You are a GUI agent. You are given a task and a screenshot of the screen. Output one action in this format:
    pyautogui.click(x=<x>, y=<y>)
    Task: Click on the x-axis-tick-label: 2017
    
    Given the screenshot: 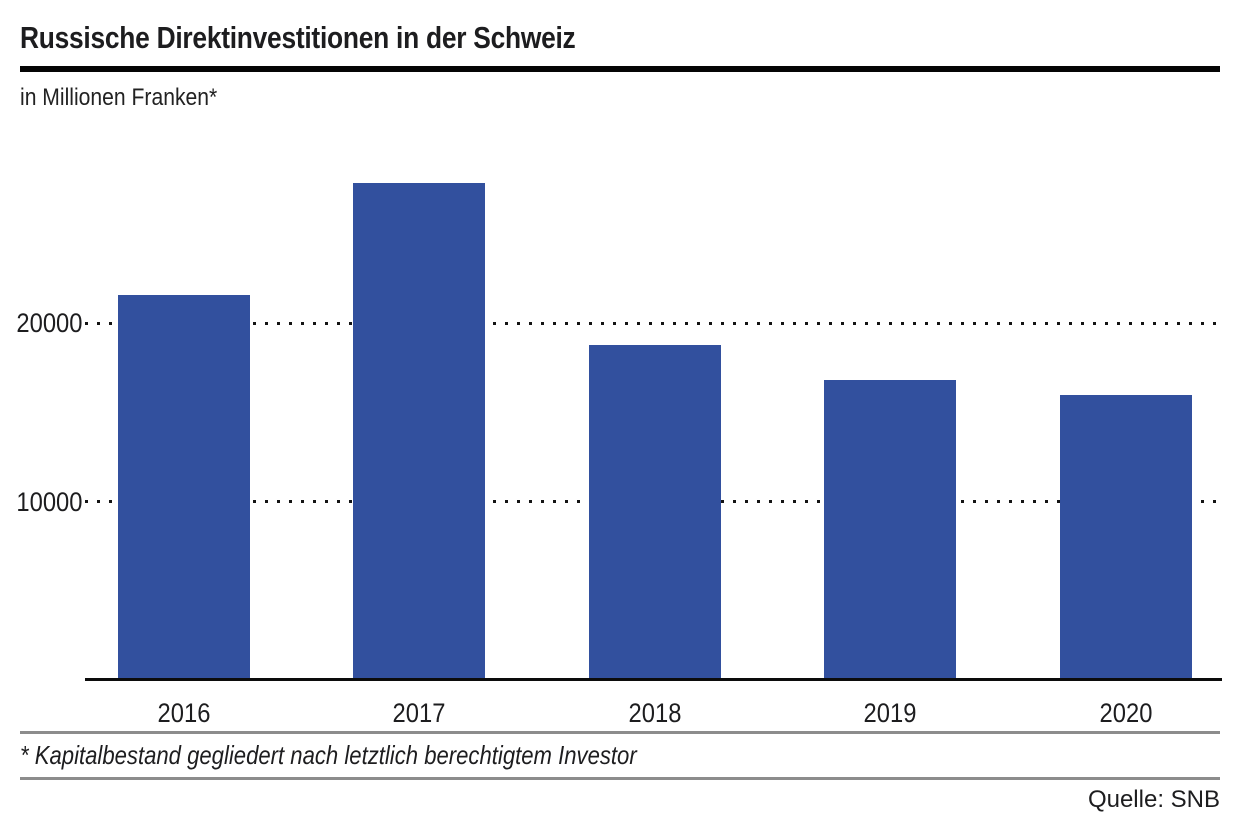 What is the action you would take?
    pyautogui.click(x=419, y=713)
    